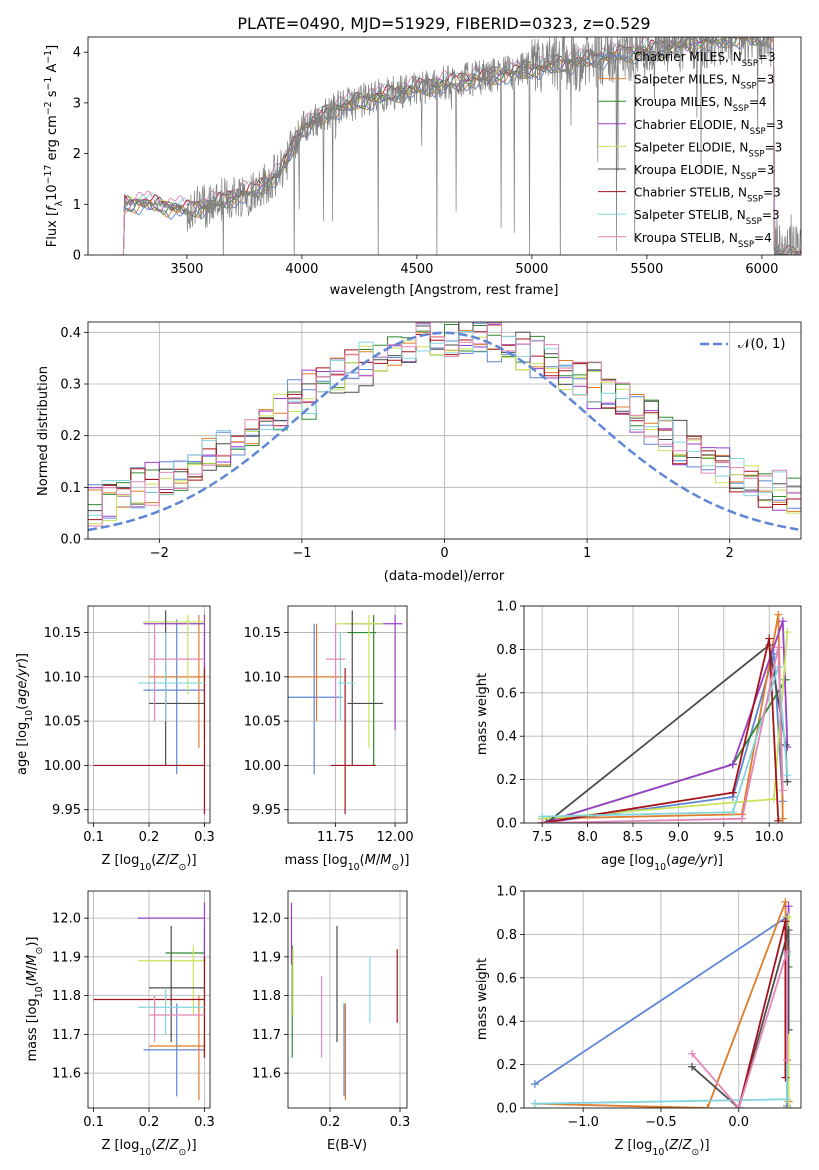 Image resolution: width=819 pixels, height=1170 pixels. I want to click on x-tick-label: 8.5, so click(633, 837).